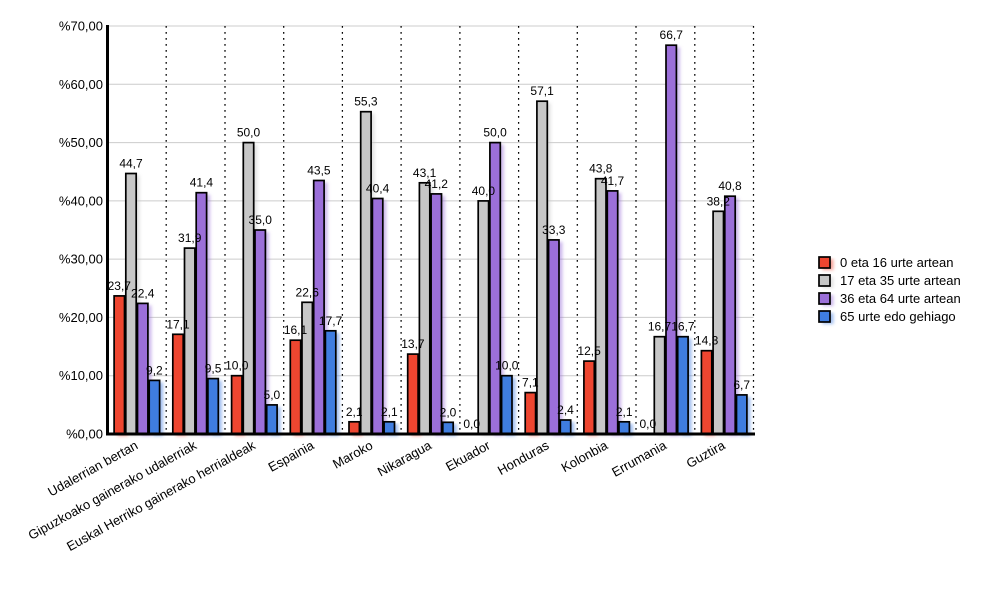  What do you see at coordinates (296, 330) in the screenshot?
I see `svg-text: 16,1` at bounding box center [296, 330].